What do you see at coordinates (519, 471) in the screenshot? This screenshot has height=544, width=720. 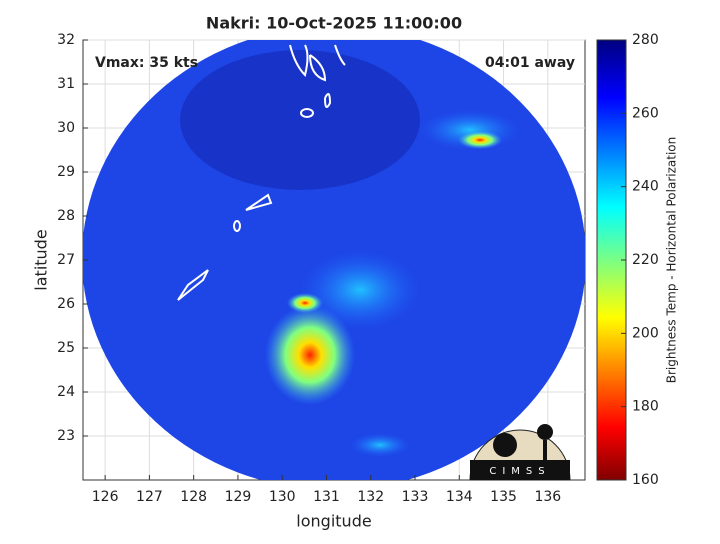 I see `logo-text: CIMSS` at bounding box center [519, 471].